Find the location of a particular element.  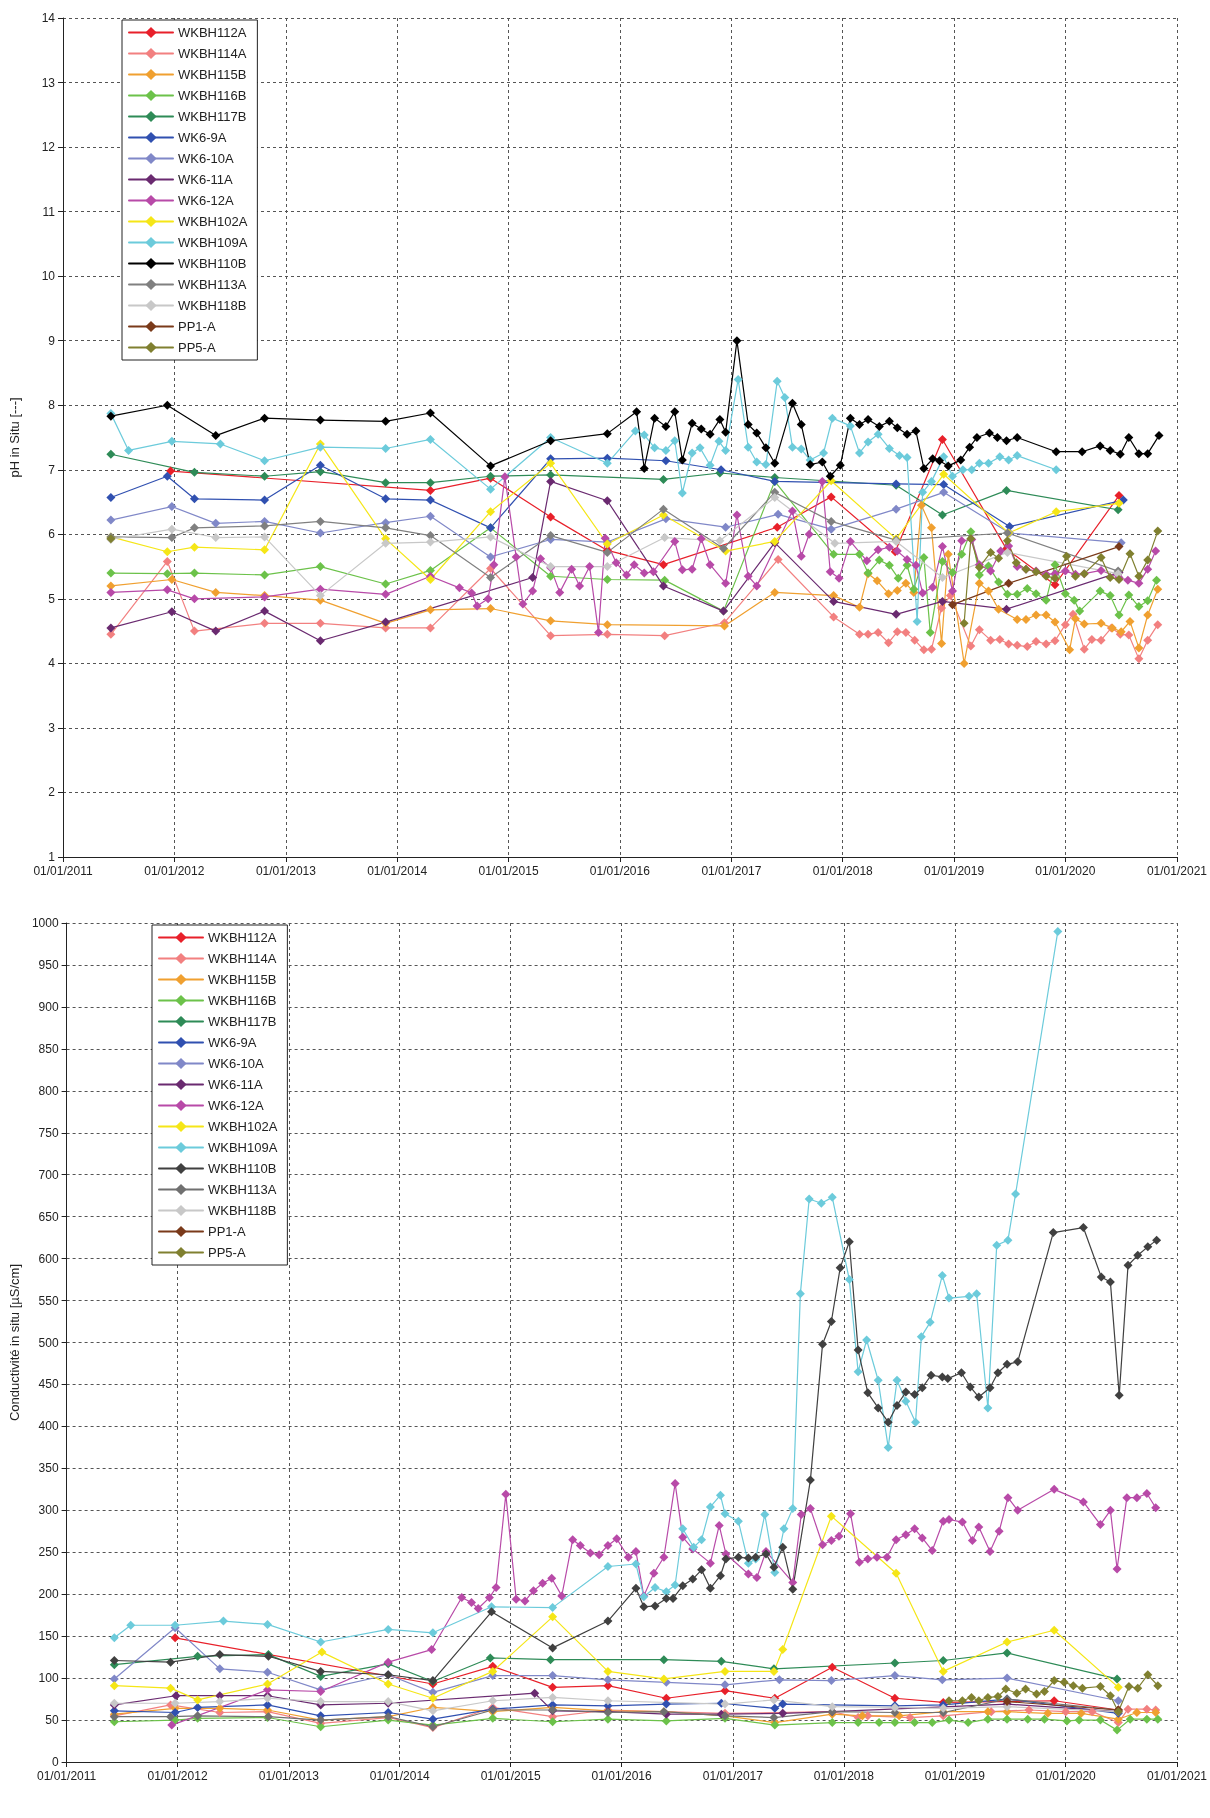

y-tick-label: 500 is located at coordinates (48, 1342).